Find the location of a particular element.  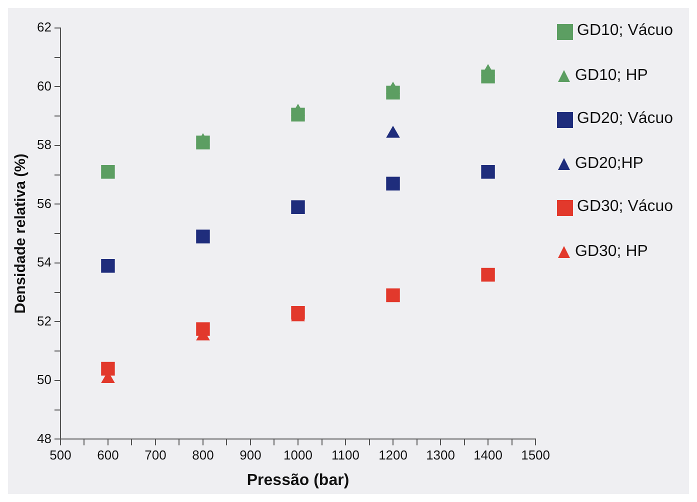

y-tick-label: 50 is located at coordinates (44, 380).